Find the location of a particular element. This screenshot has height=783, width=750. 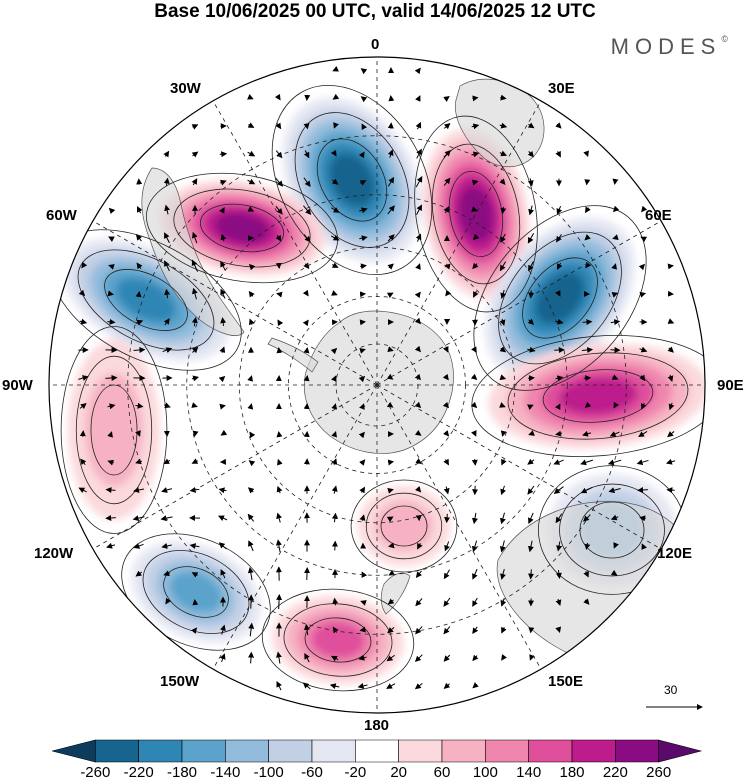

colorbar-tick-label: -60 is located at coordinates (312, 772).